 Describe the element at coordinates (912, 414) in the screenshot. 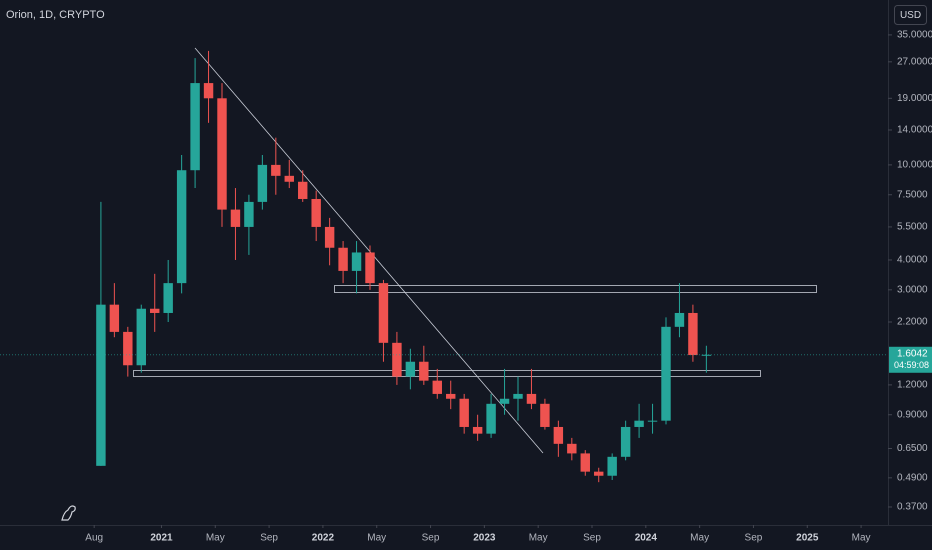

I see `y-tick-label: 0.9000` at that location.